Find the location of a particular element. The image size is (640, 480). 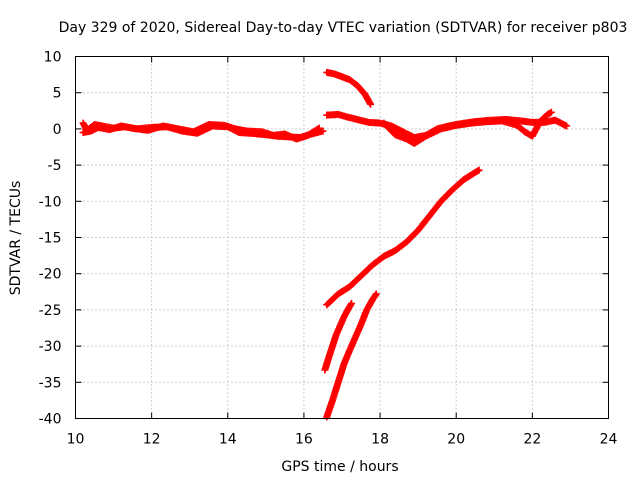

x-axis-label: GPS time / hours is located at coordinates (339, 467).